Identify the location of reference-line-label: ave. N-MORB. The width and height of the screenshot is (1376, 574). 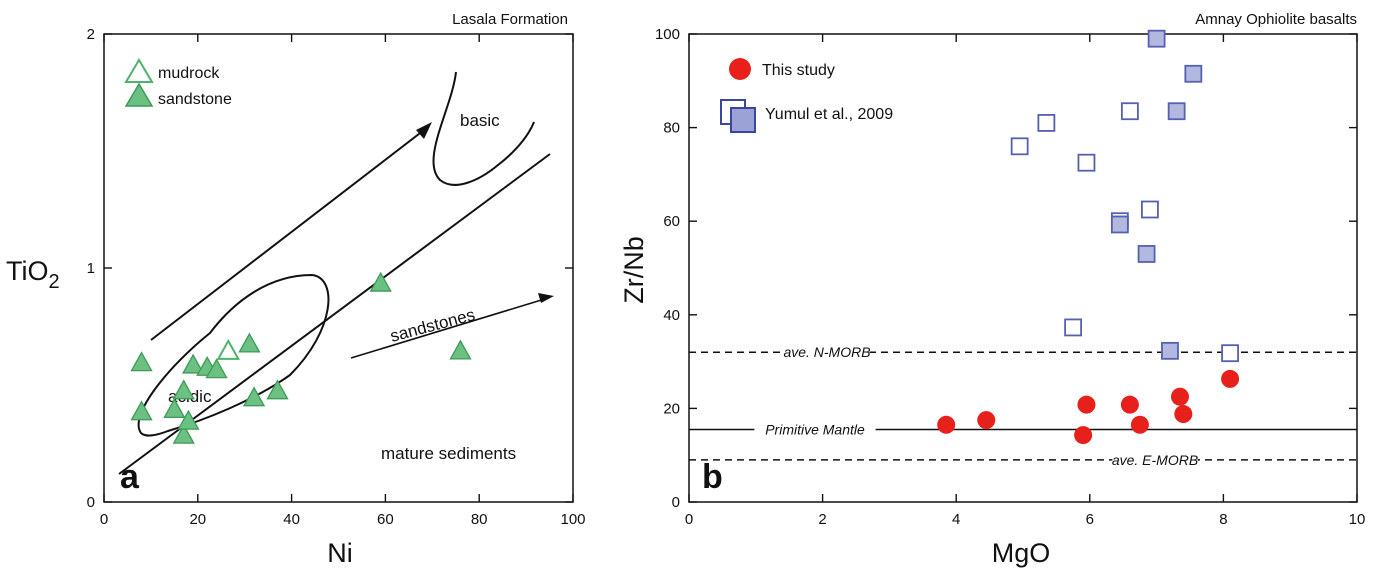
(826, 352).